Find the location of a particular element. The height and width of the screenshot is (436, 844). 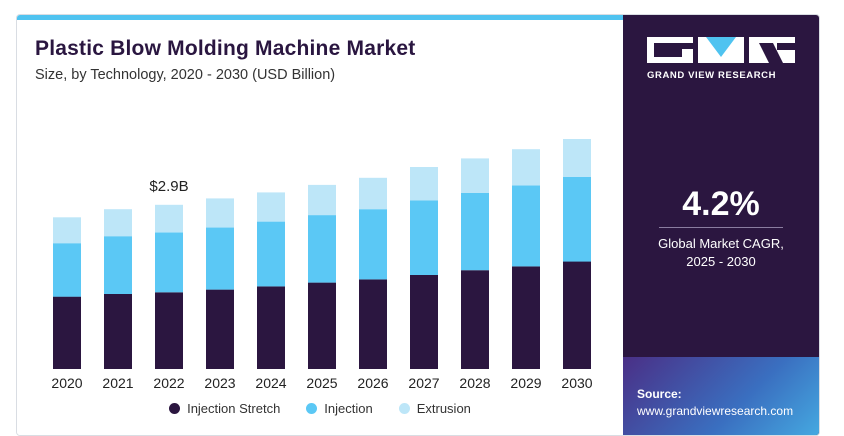

x-tick-label: 2029 is located at coordinates (525, 383).